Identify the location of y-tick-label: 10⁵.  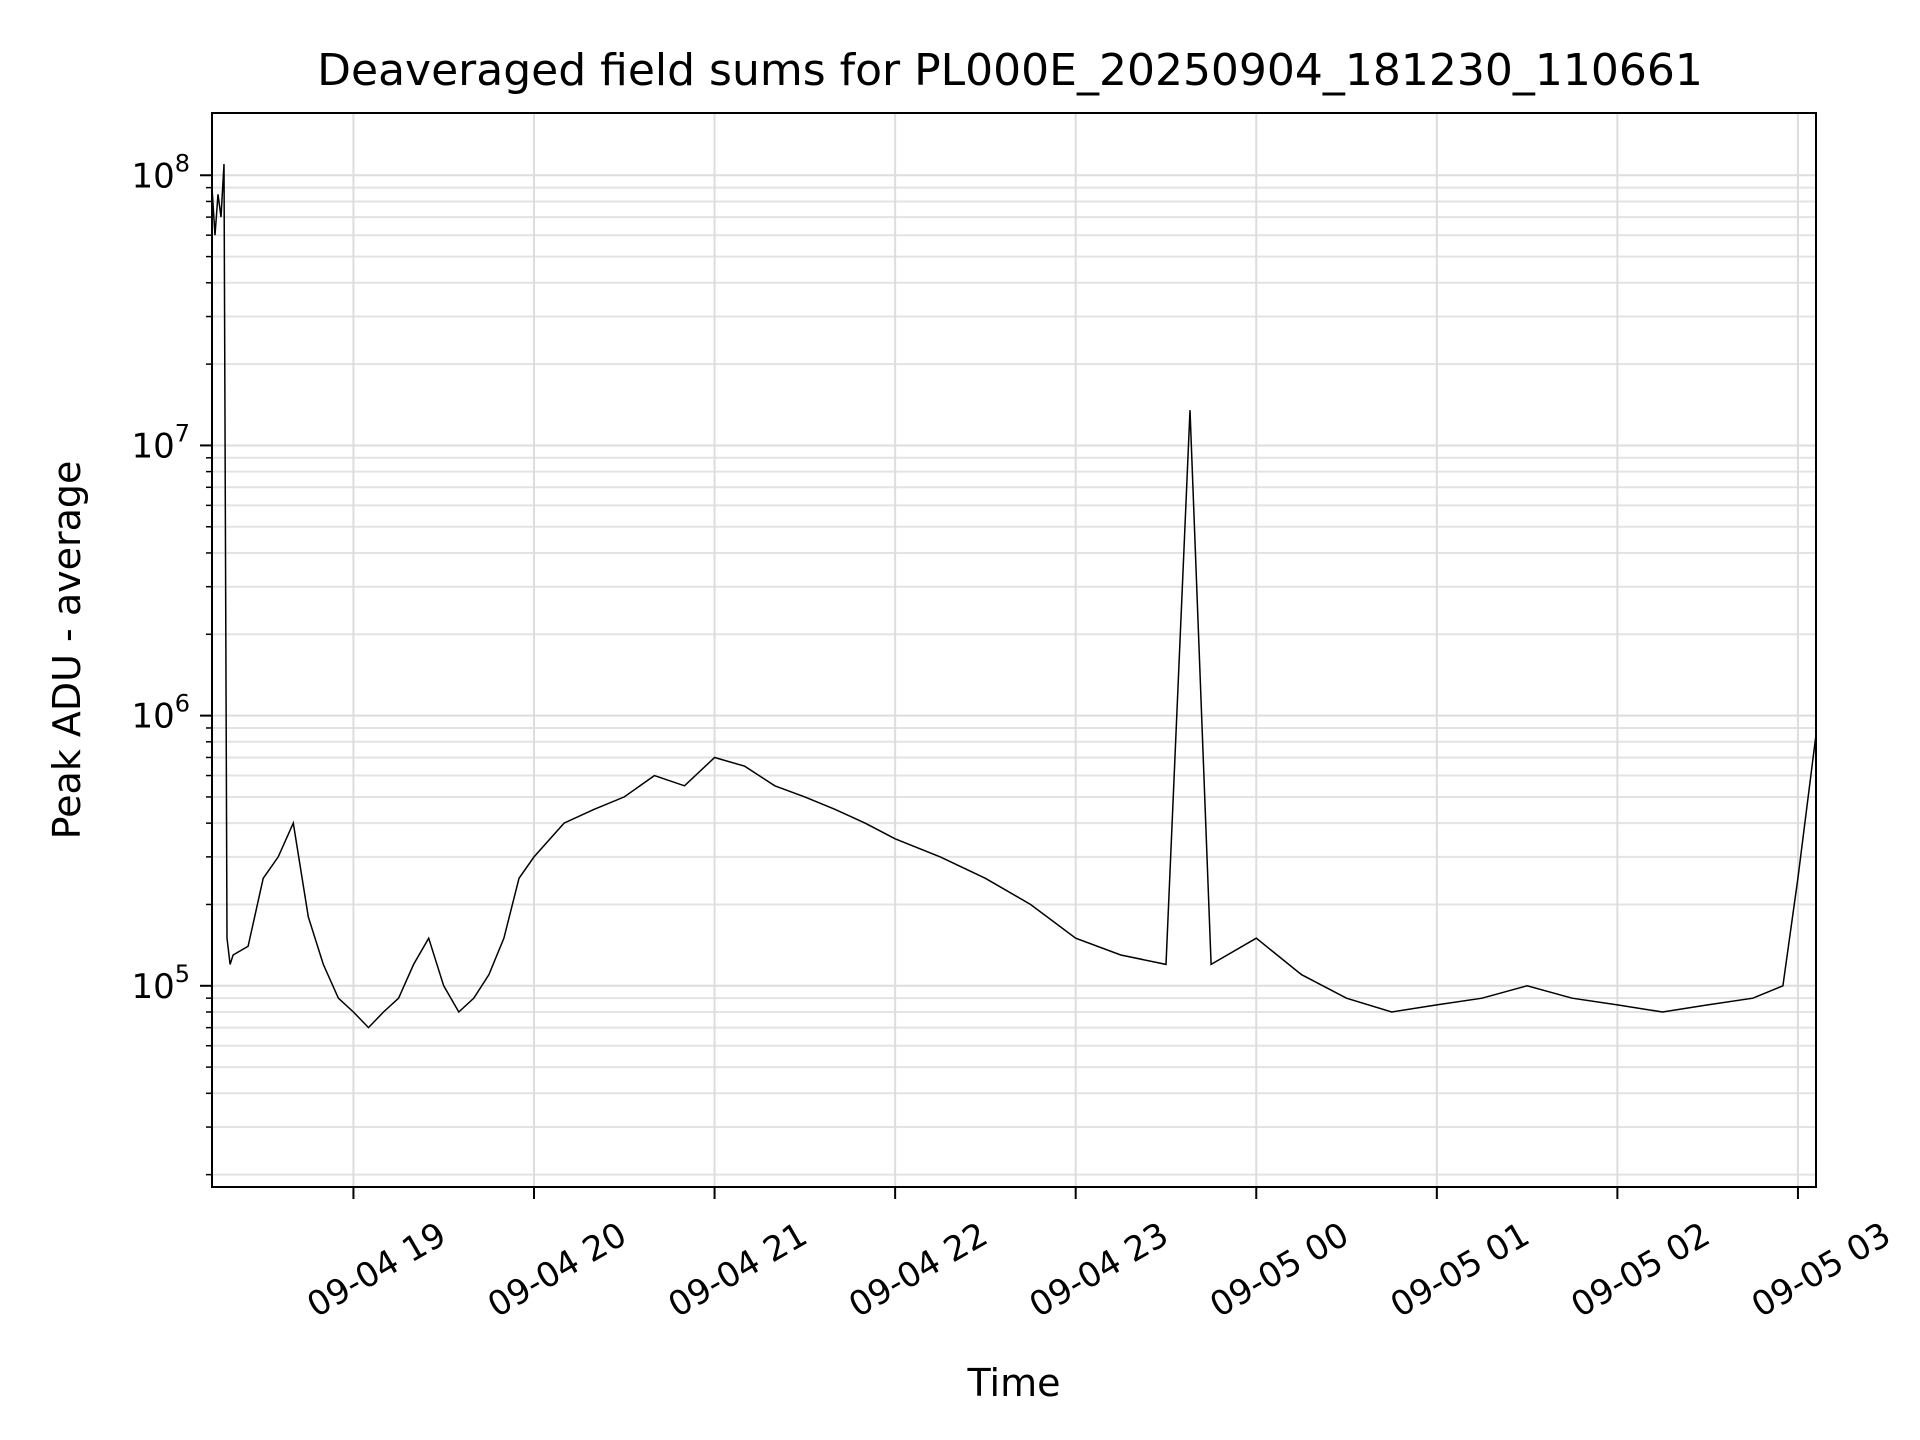
(160, 983).